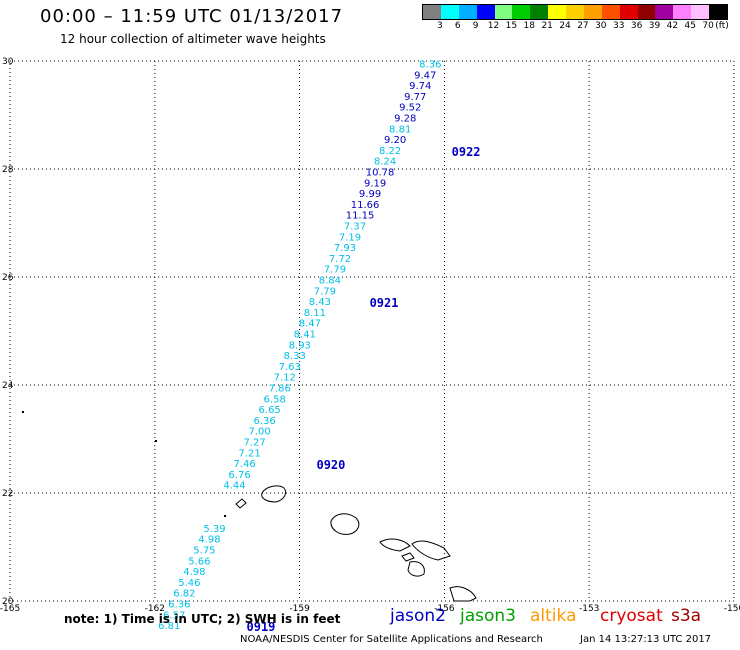 Image resolution: width=740 pixels, height=650 pixels. What do you see at coordinates (290, 367) in the screenshot?
I see `wave-height-reading: 7.63` at bounding box center [290, 367].